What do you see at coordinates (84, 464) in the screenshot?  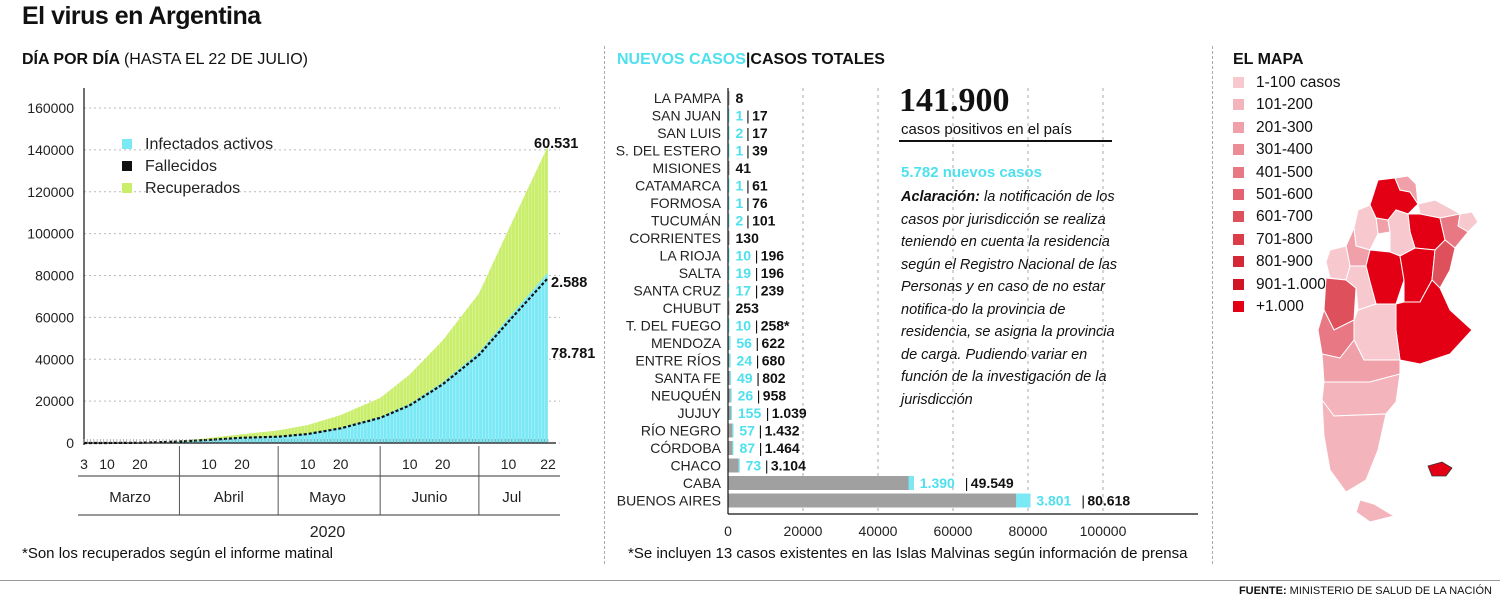 I see `area-day-tick-label: 3` at bounding box center [84, 464].